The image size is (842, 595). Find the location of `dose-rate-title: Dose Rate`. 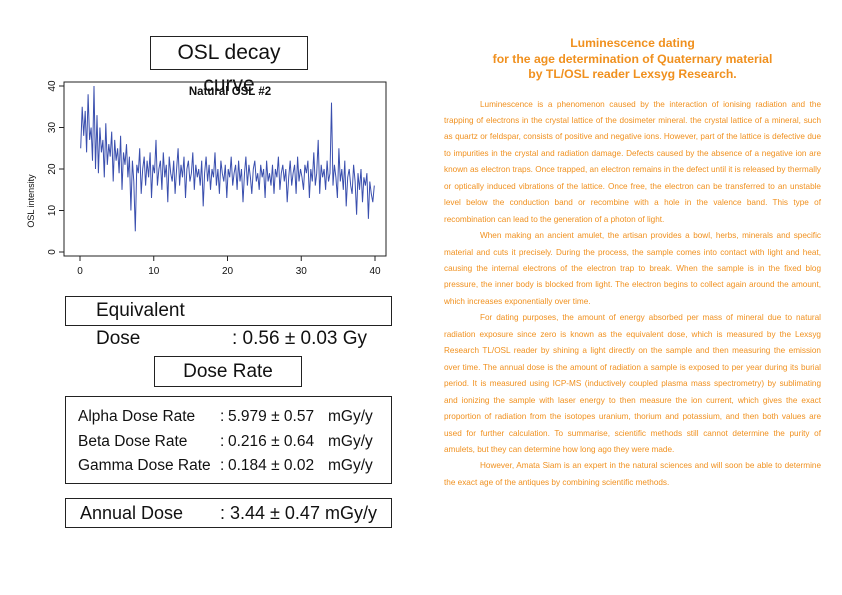

dose-rate-title: Dose Rate is located at coordinates (228, 371).